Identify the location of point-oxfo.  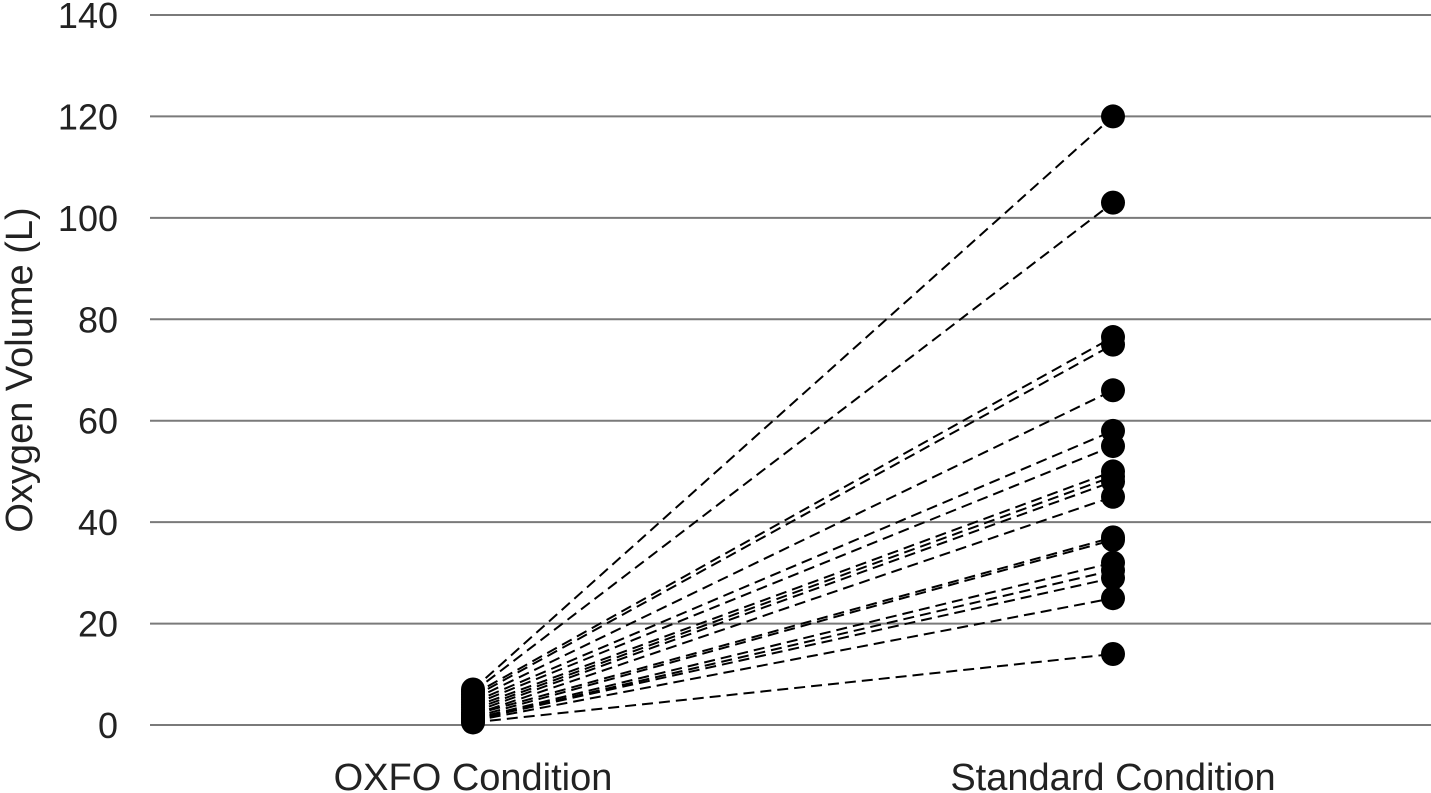
(473, 722).